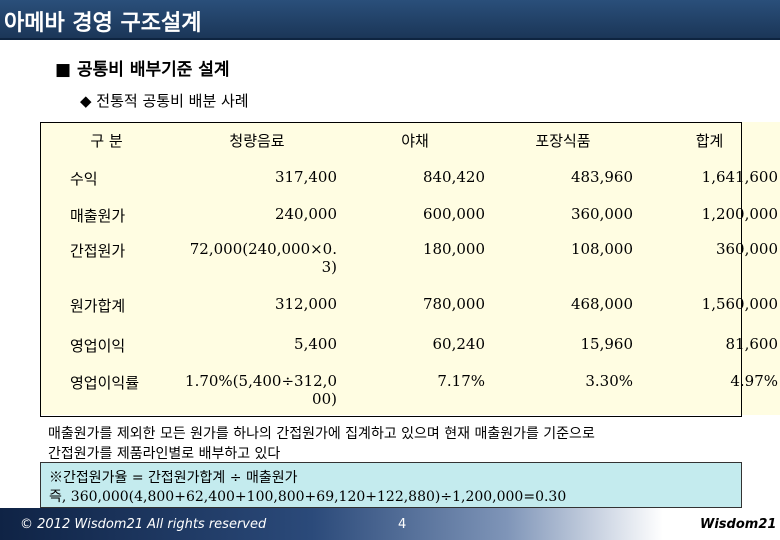 The width and height of the screenshot is (780, 540). I want to click on cell: 15,960, so click(607, 344).